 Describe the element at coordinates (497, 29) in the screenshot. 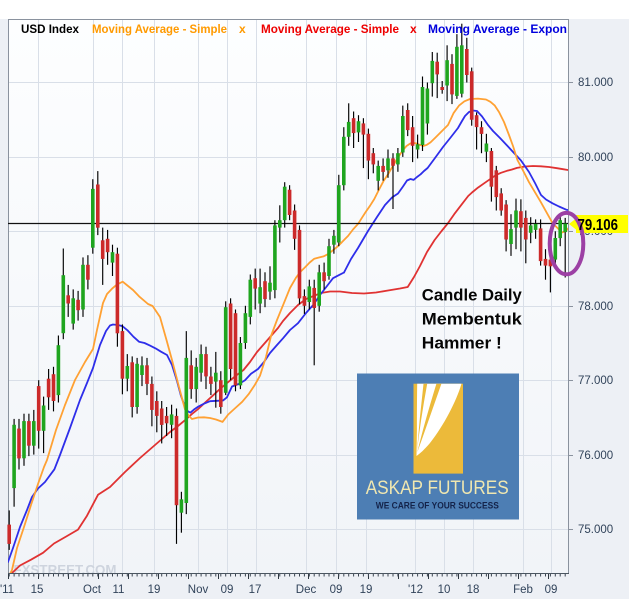

I see `svg-text: Moving Average - Expon` at that location.